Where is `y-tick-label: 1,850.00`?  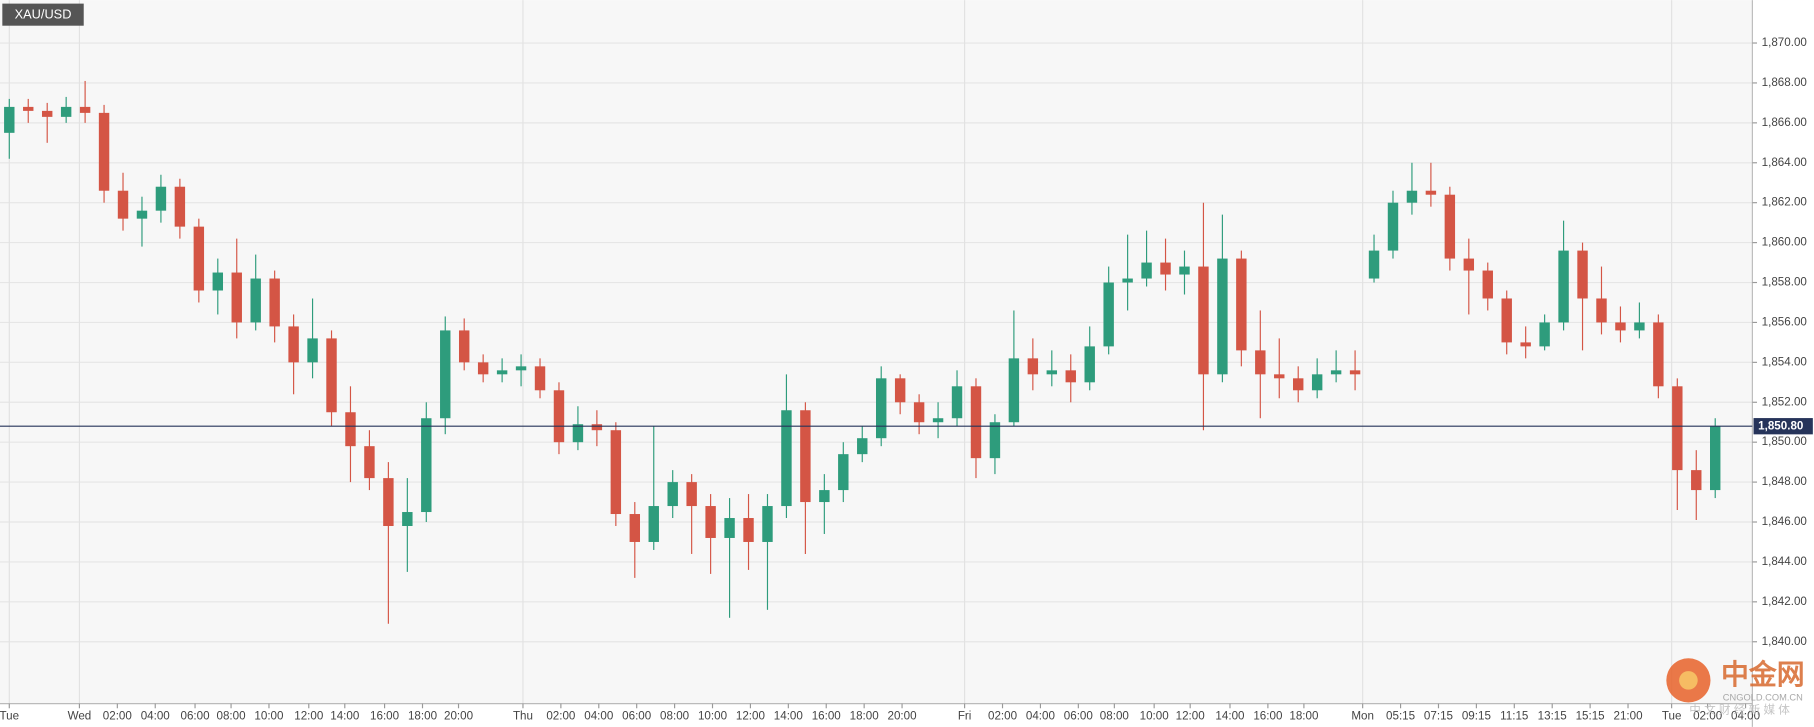
y-tick-label: 1,850.00 is located at coordinates (1784, 441).